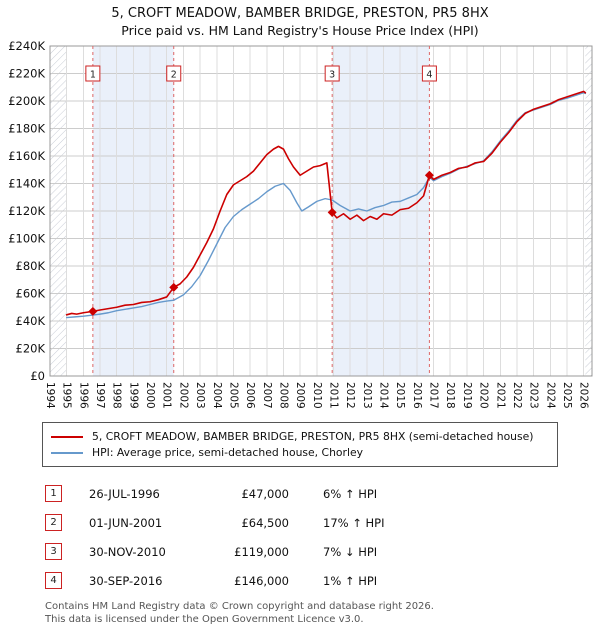 The image size is (600, 626). I want to click on y-axis-tick-label: £60K, so click(31, 294).